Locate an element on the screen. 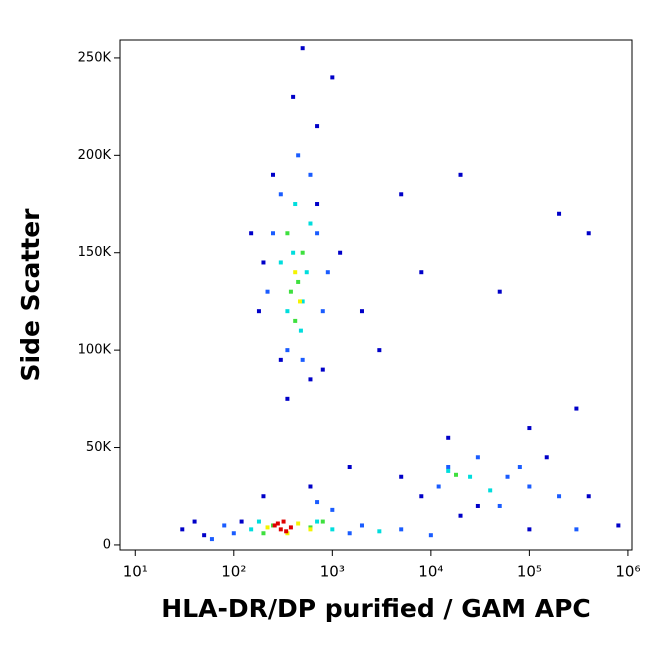  y-tick-label: 0 is located at coordinates (107, 544).